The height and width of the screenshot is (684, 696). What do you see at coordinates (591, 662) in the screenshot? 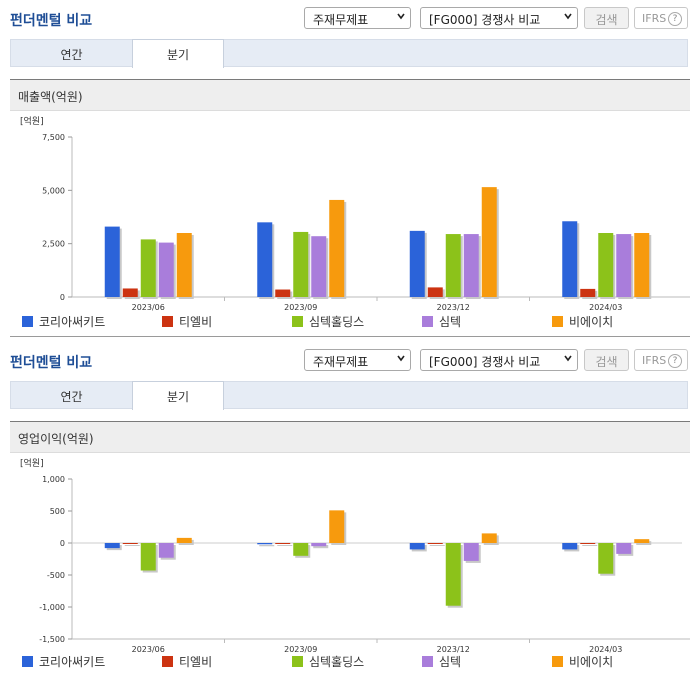
I see `legend-label: 비에이치` at bounding box center [591, 662].